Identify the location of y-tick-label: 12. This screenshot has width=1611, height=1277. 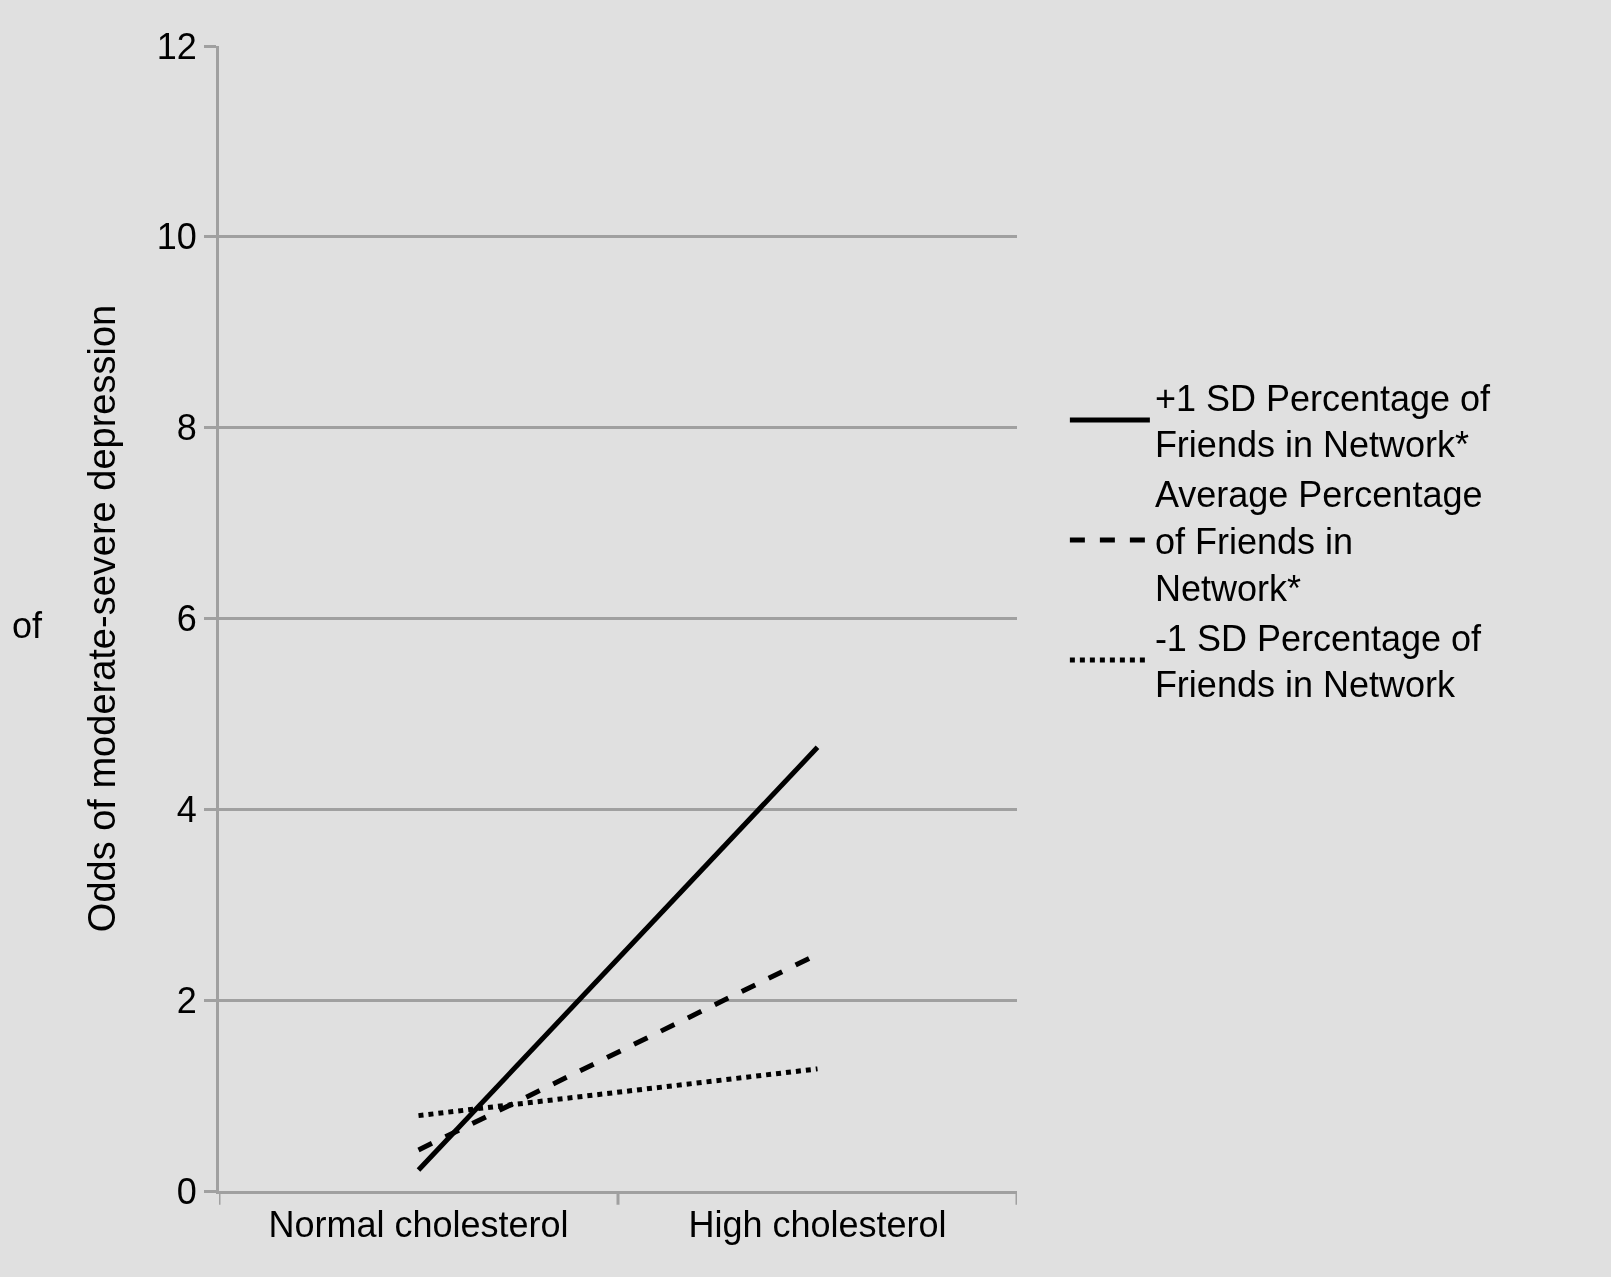
(176, 46).